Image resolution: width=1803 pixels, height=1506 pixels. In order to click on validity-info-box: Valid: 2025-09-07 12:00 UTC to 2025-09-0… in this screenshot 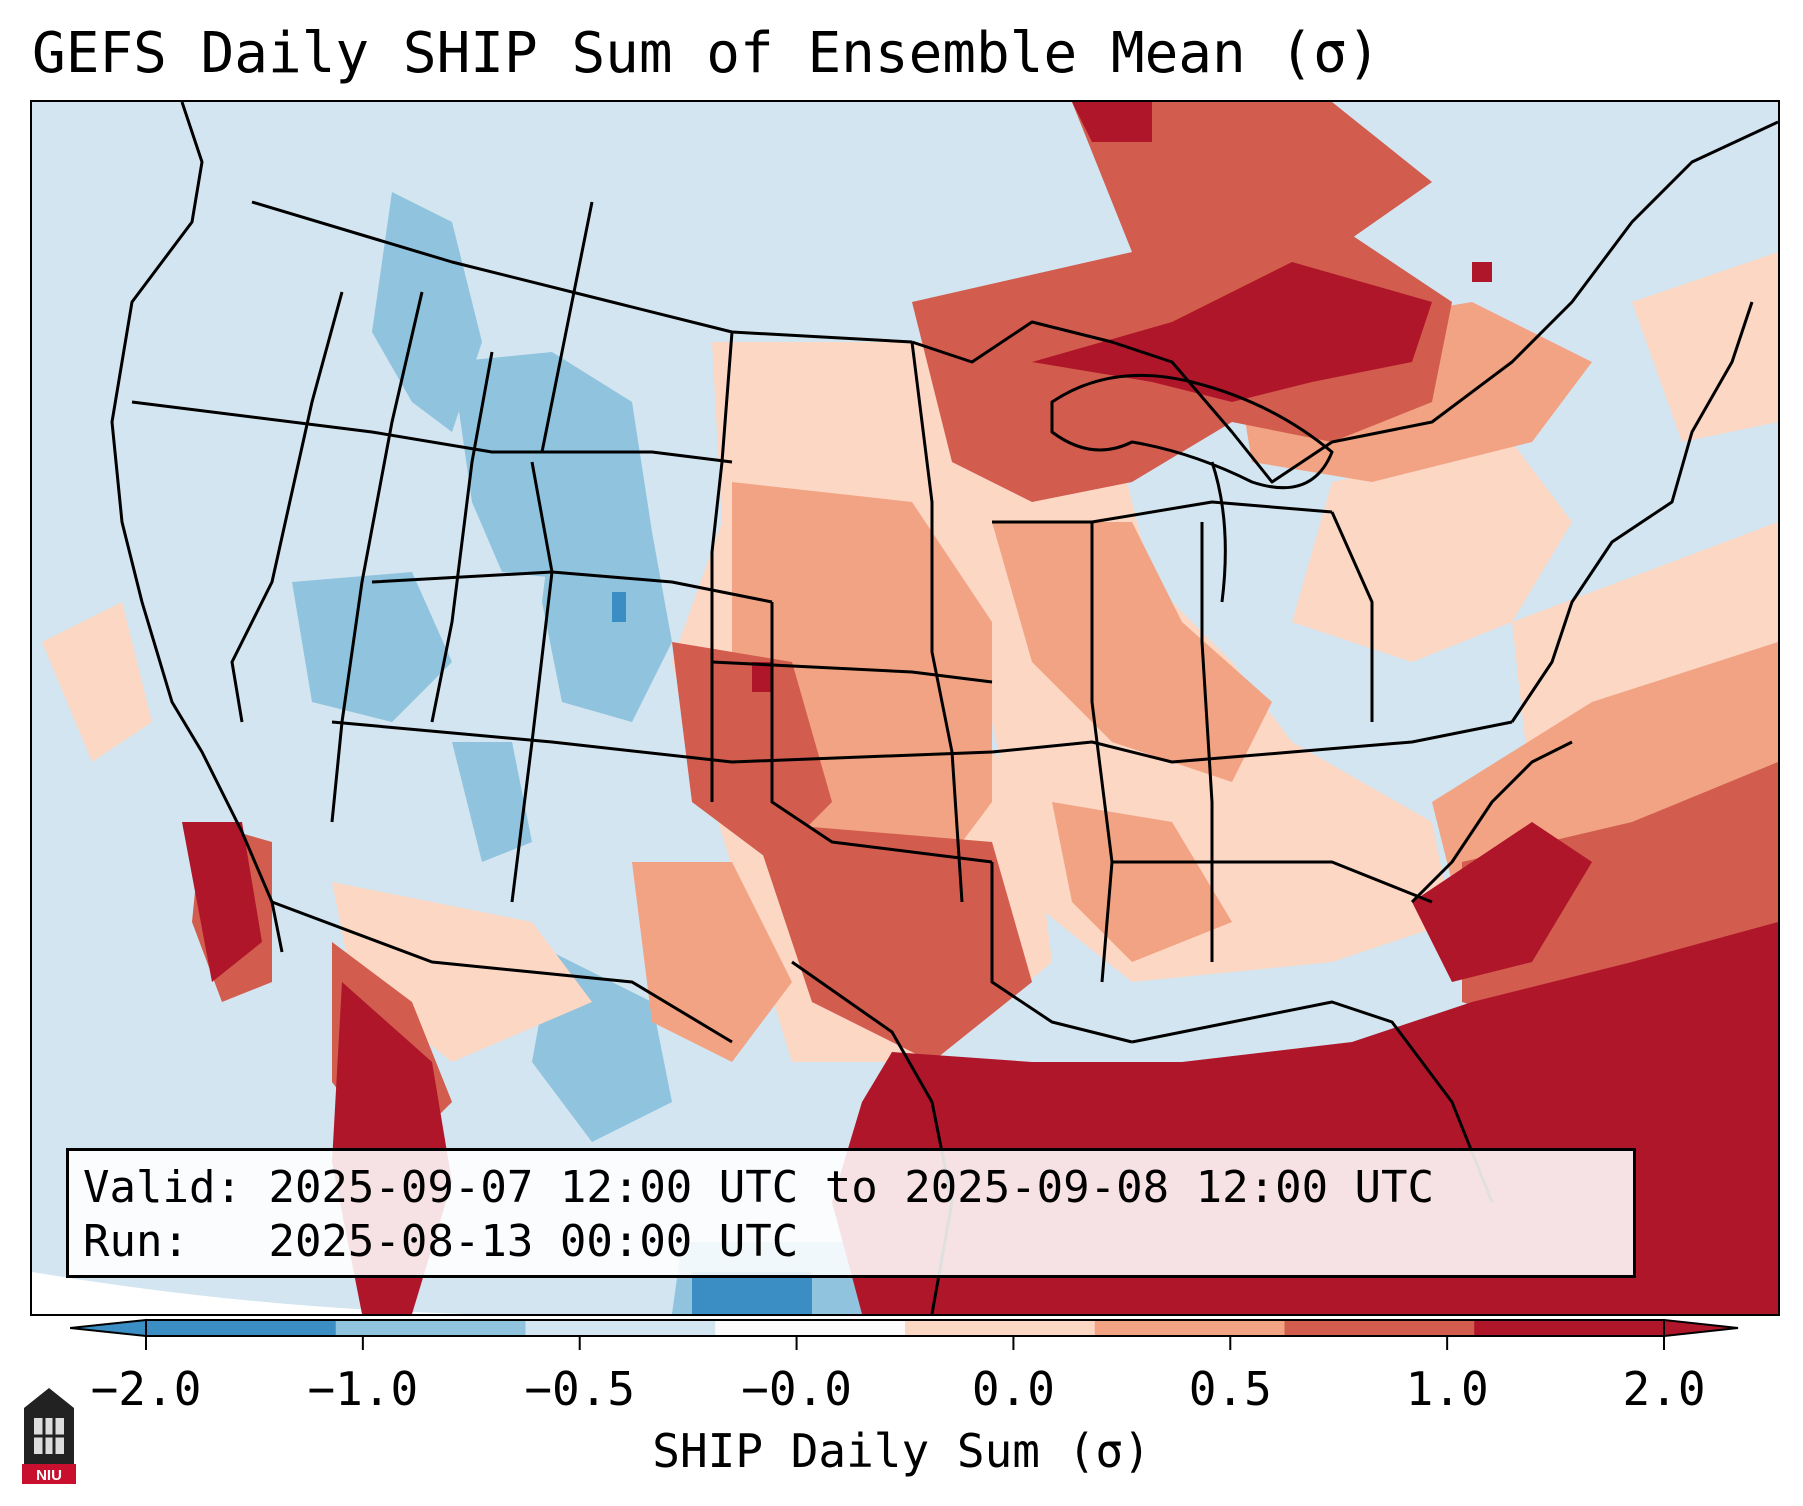, I will do `click(851, 1213)`.